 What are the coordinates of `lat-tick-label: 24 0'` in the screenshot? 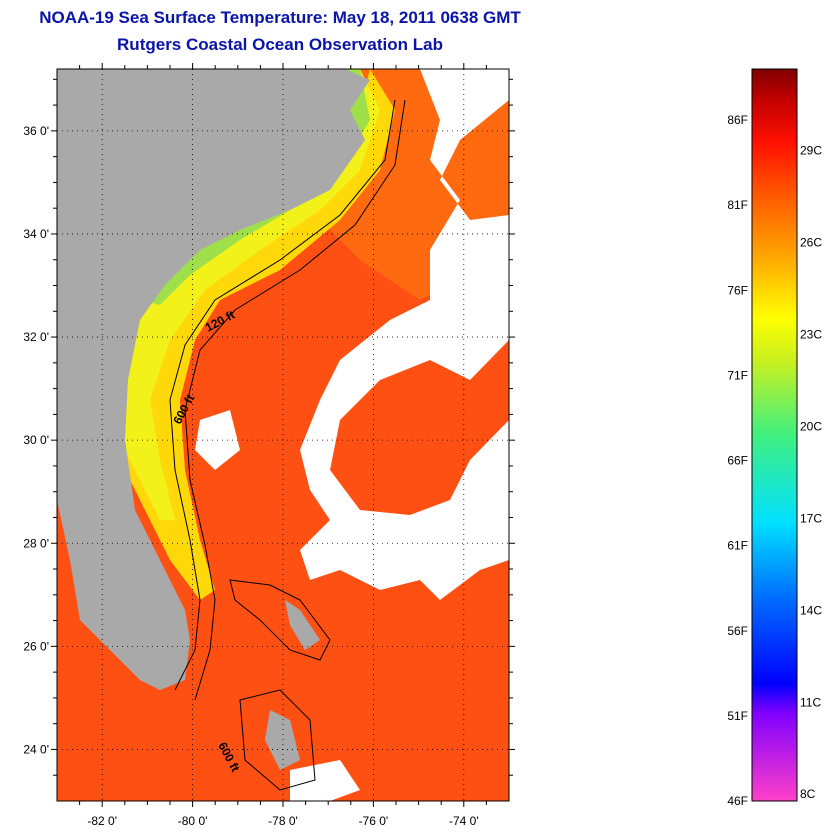 It's located at (36, 749).